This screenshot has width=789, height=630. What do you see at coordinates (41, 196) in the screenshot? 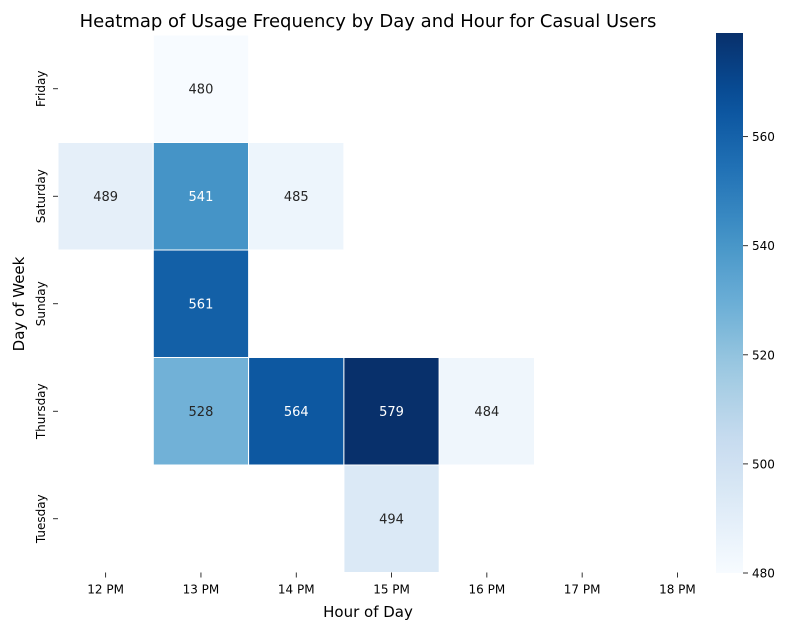
I see `y-tick-label: Saturday` at bounding box center [41, 196].